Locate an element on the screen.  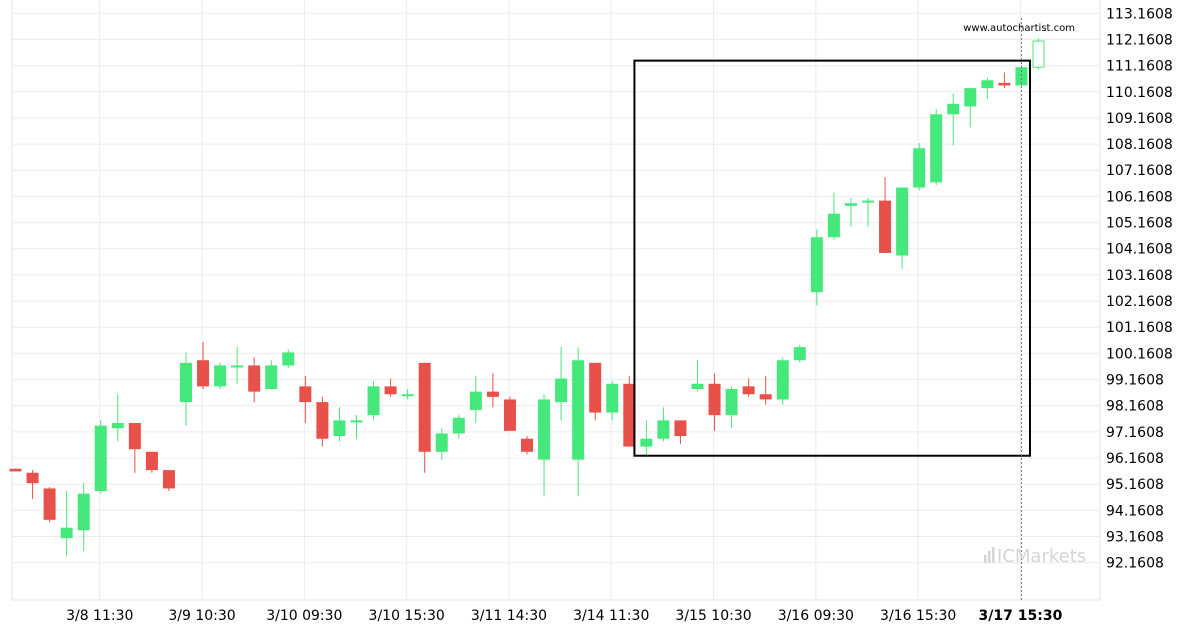
y-tick-label: 96.1608 is located at coordinates (1135, 459).